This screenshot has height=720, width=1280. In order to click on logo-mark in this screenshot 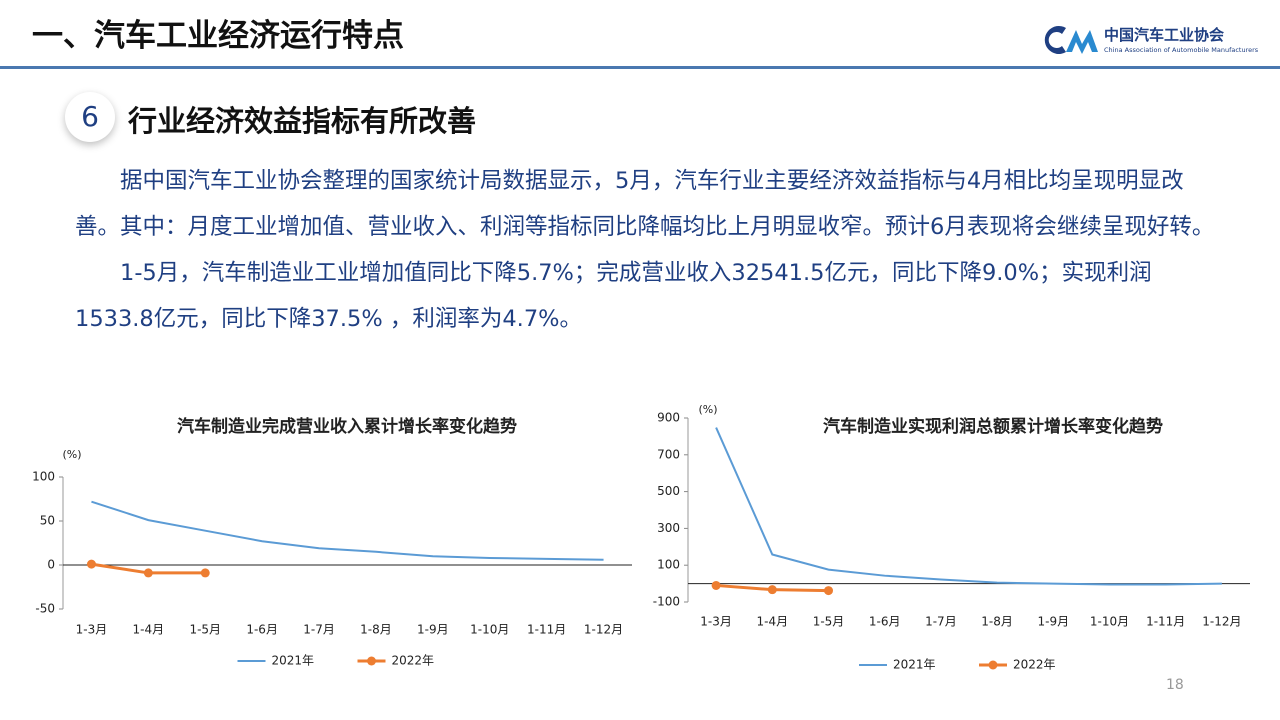, I will do `click(1071, 40)`.